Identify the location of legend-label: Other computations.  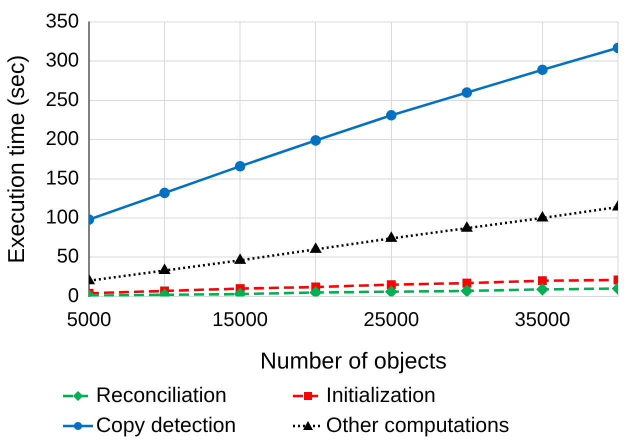
(418, 426).